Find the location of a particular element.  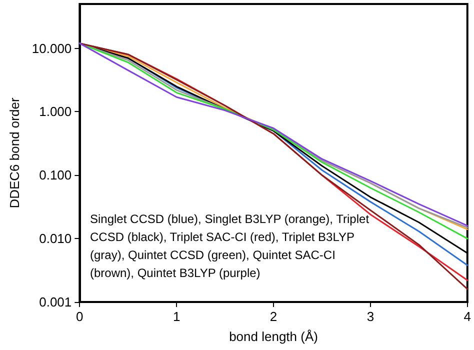

y-tick-label: 0.100 is located at coordinates (55, 175).